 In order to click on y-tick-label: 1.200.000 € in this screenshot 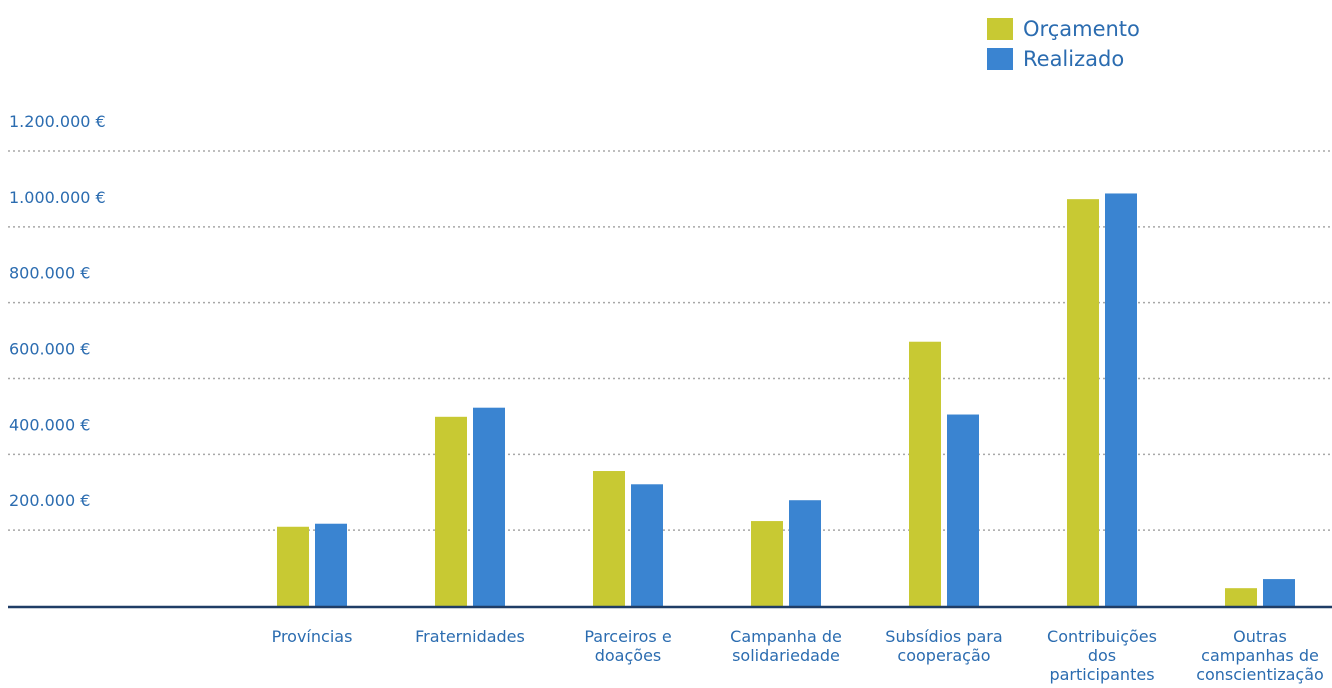, I will do `click(57, 121)`.